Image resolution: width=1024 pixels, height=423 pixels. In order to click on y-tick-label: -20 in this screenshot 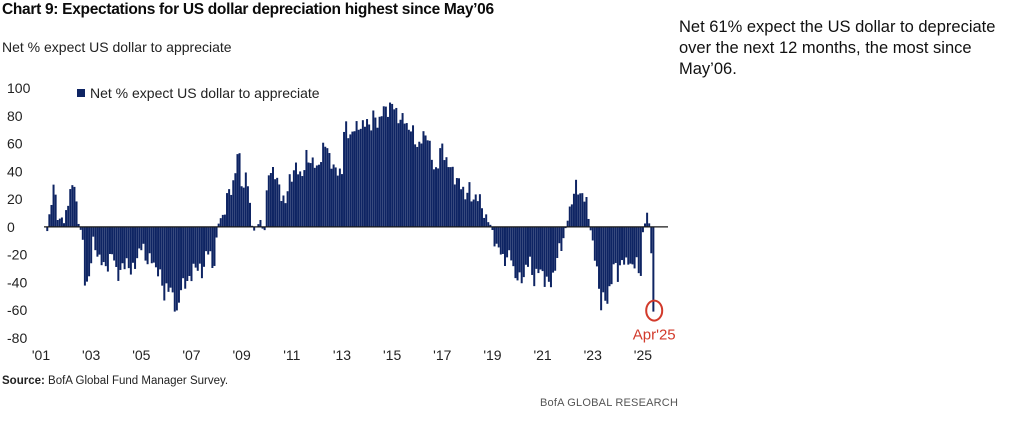, I will do `click(17, 255)`.